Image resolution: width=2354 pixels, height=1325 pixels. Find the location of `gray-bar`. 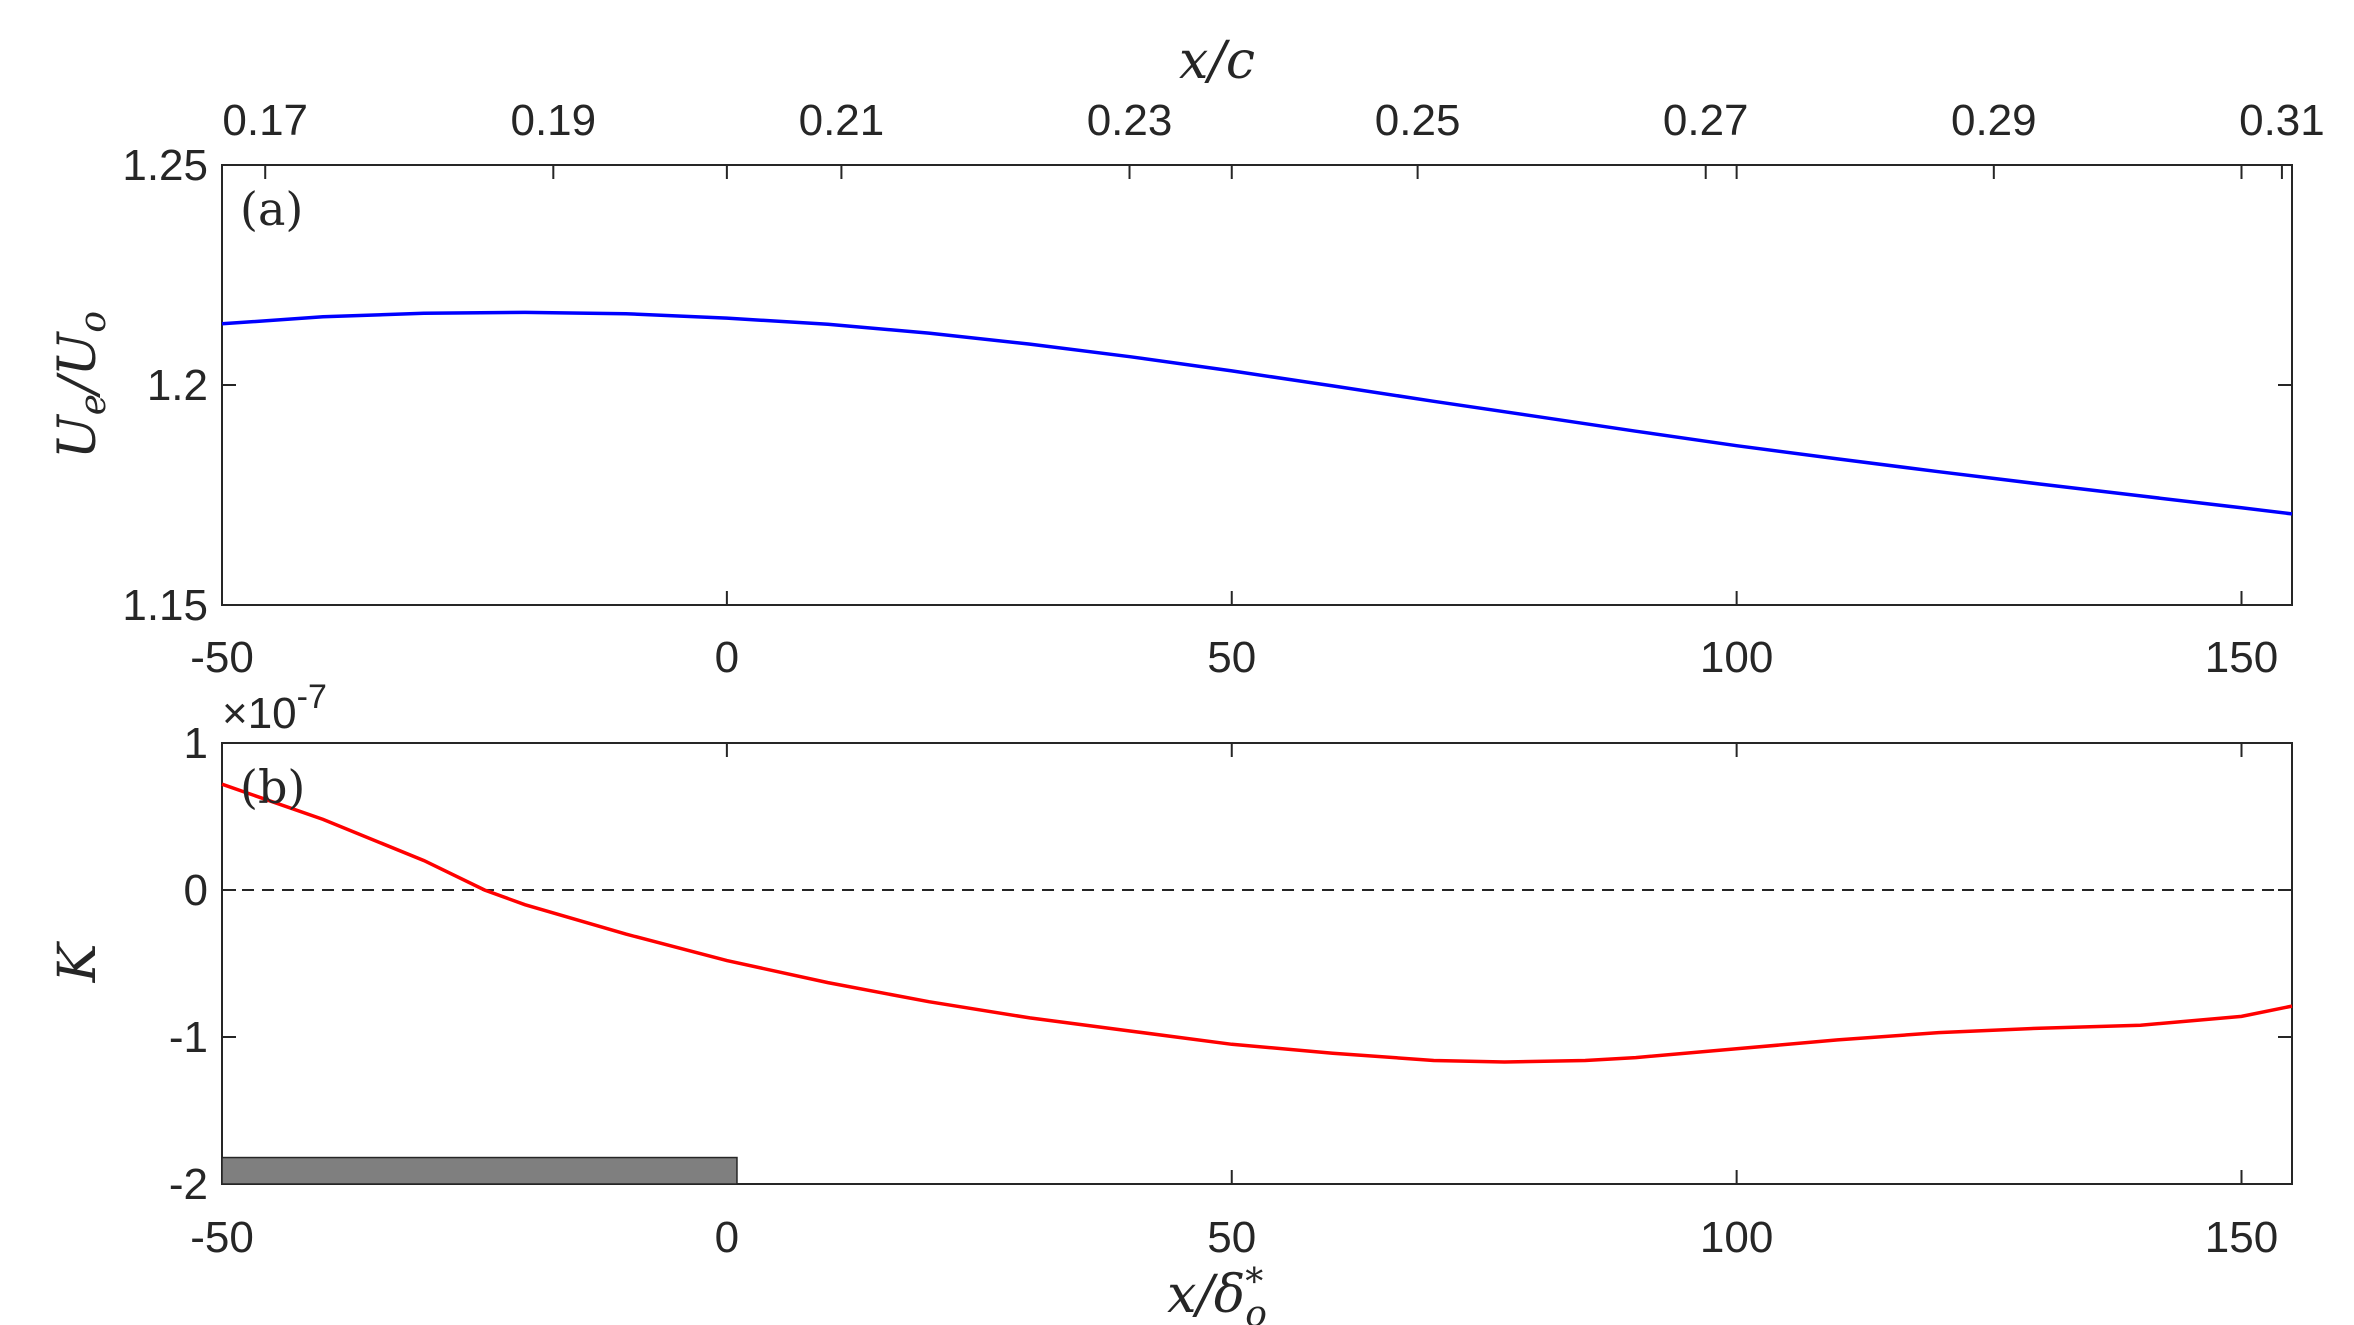

gray-bar is located at coordinates (479, 1170).